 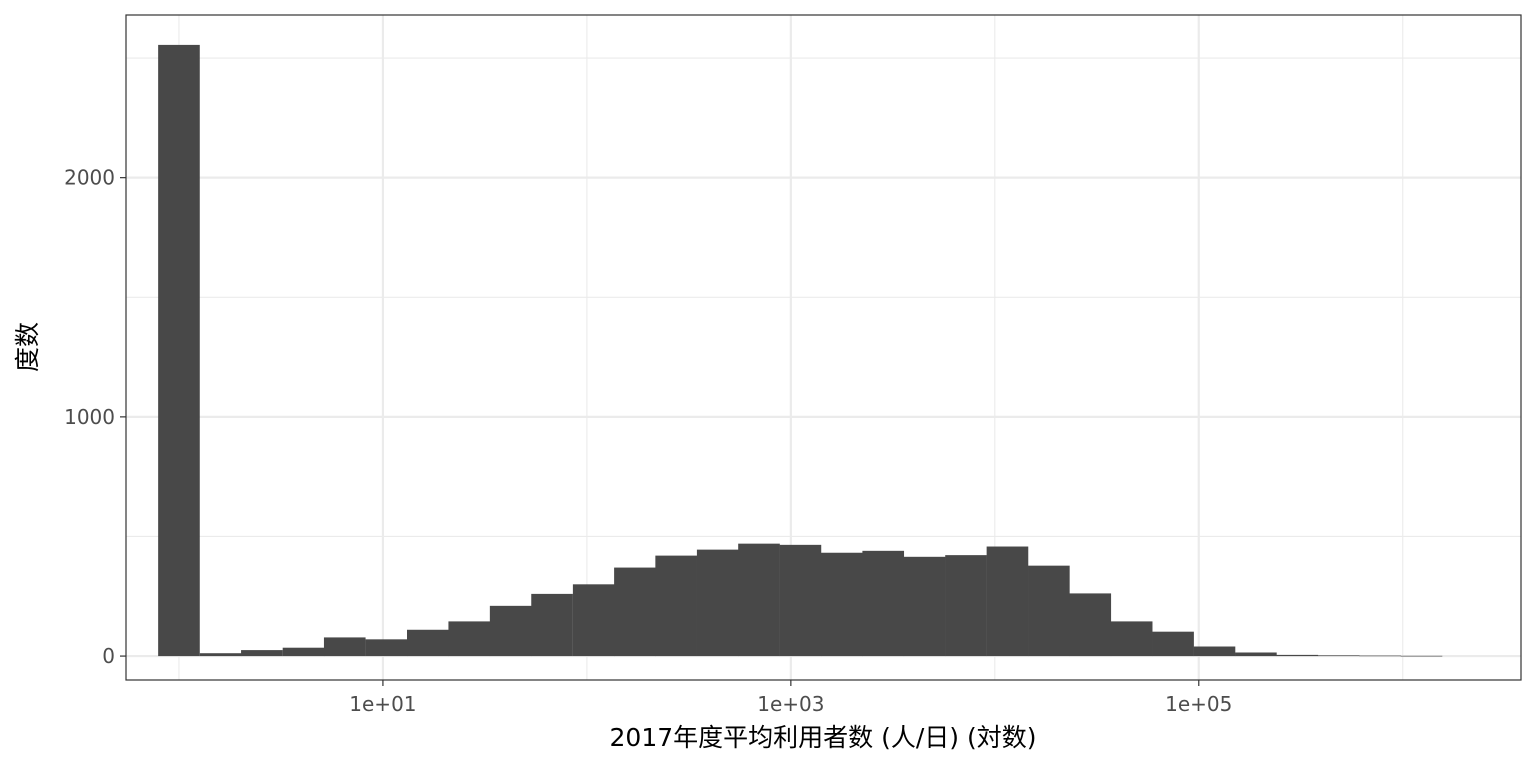 I want to click on x-tick-label: 1e+03, so click(x=790, y=704).